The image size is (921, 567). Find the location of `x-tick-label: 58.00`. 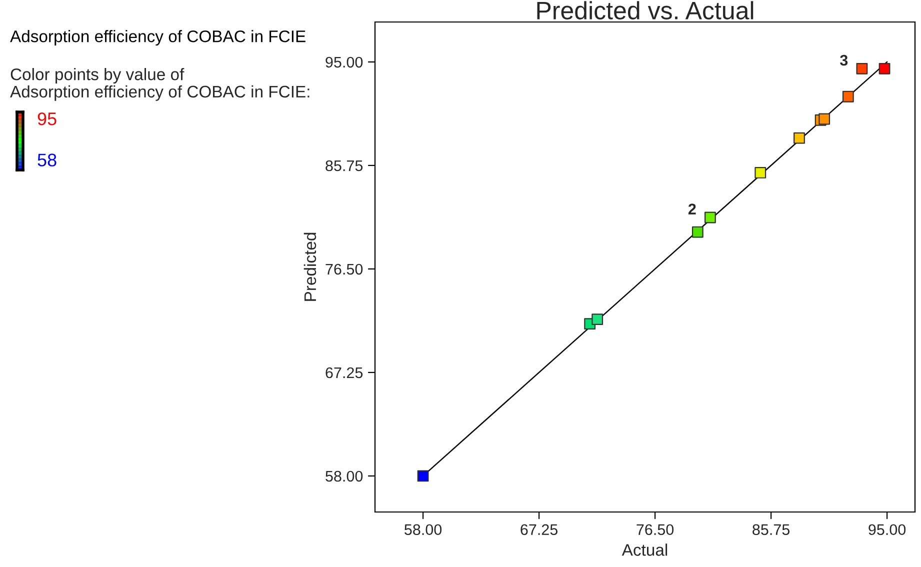

x-tick-label: 58.00 is located at coordinates (423, 530).